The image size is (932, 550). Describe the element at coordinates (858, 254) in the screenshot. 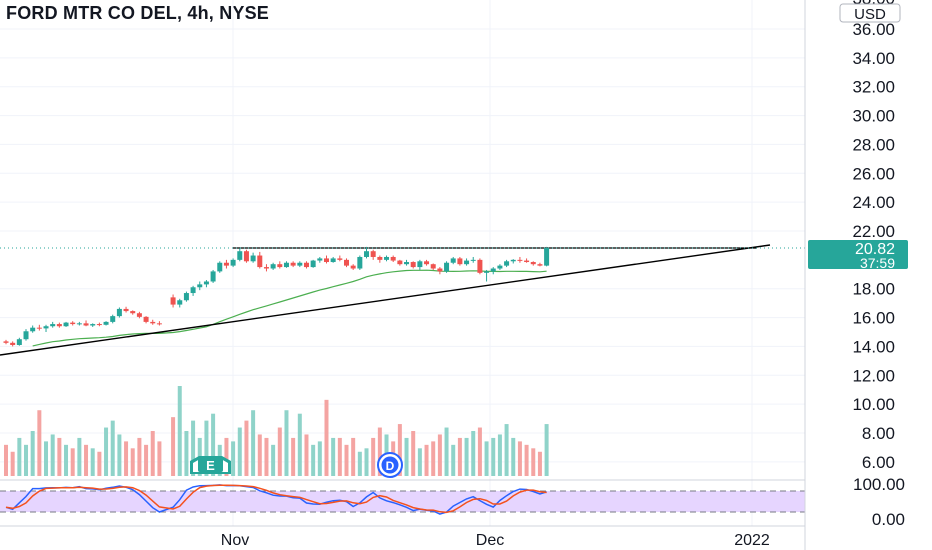

I see `current-price-badge` at that location.